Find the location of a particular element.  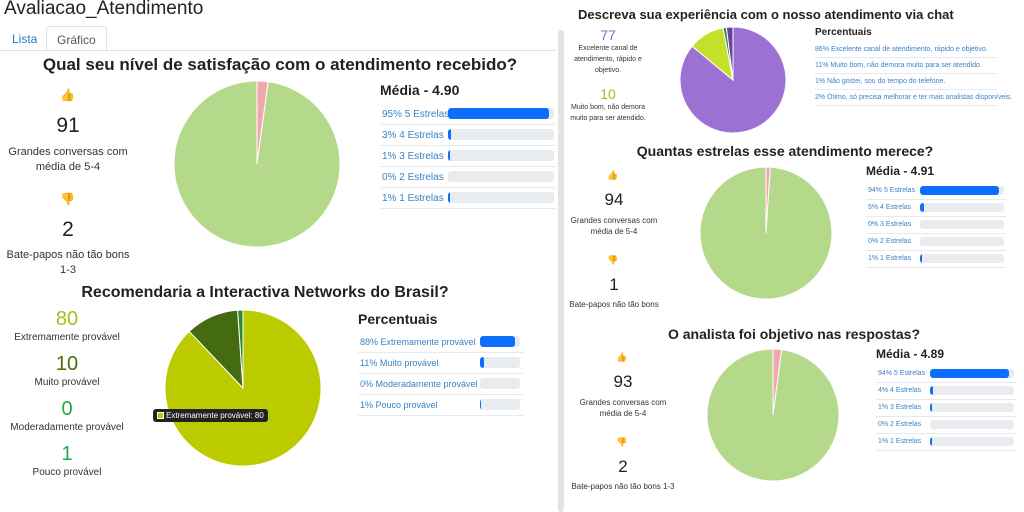

bar-row: 95% 5 Estrelas is located at coordinates (468, 114).